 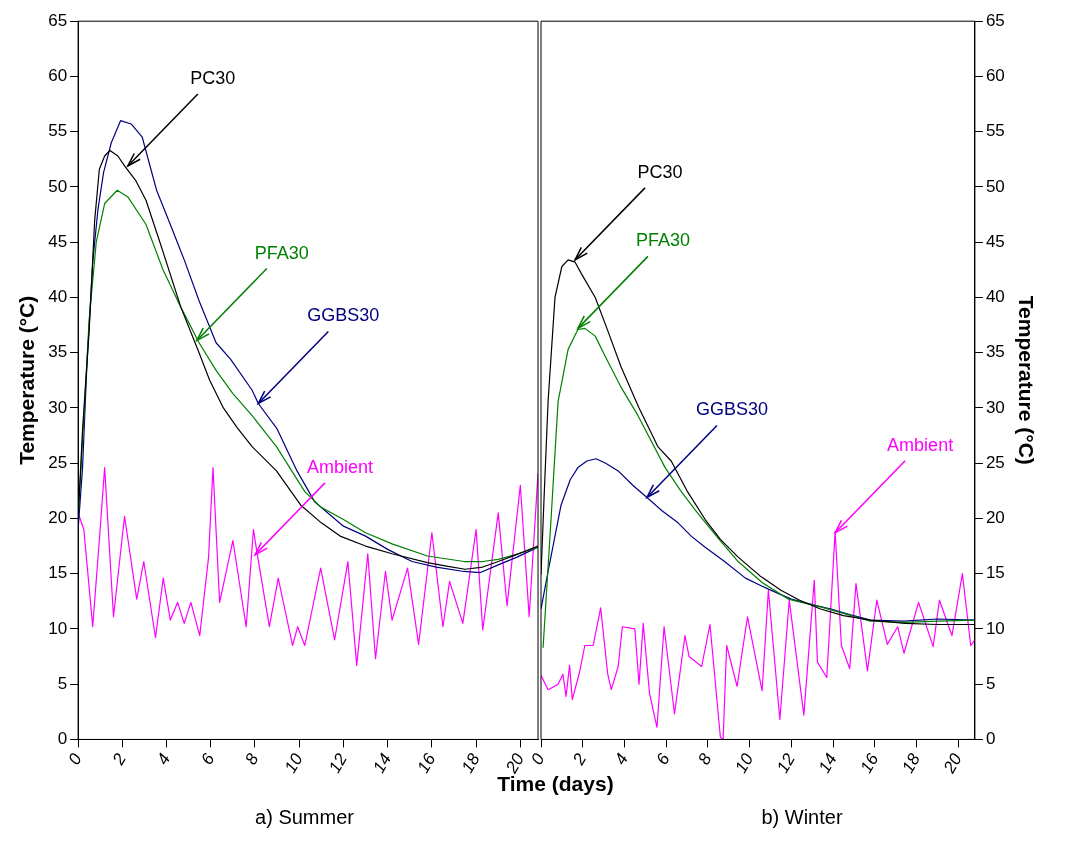 I want to click on text: a) Summer, so click(x=304, y=817).